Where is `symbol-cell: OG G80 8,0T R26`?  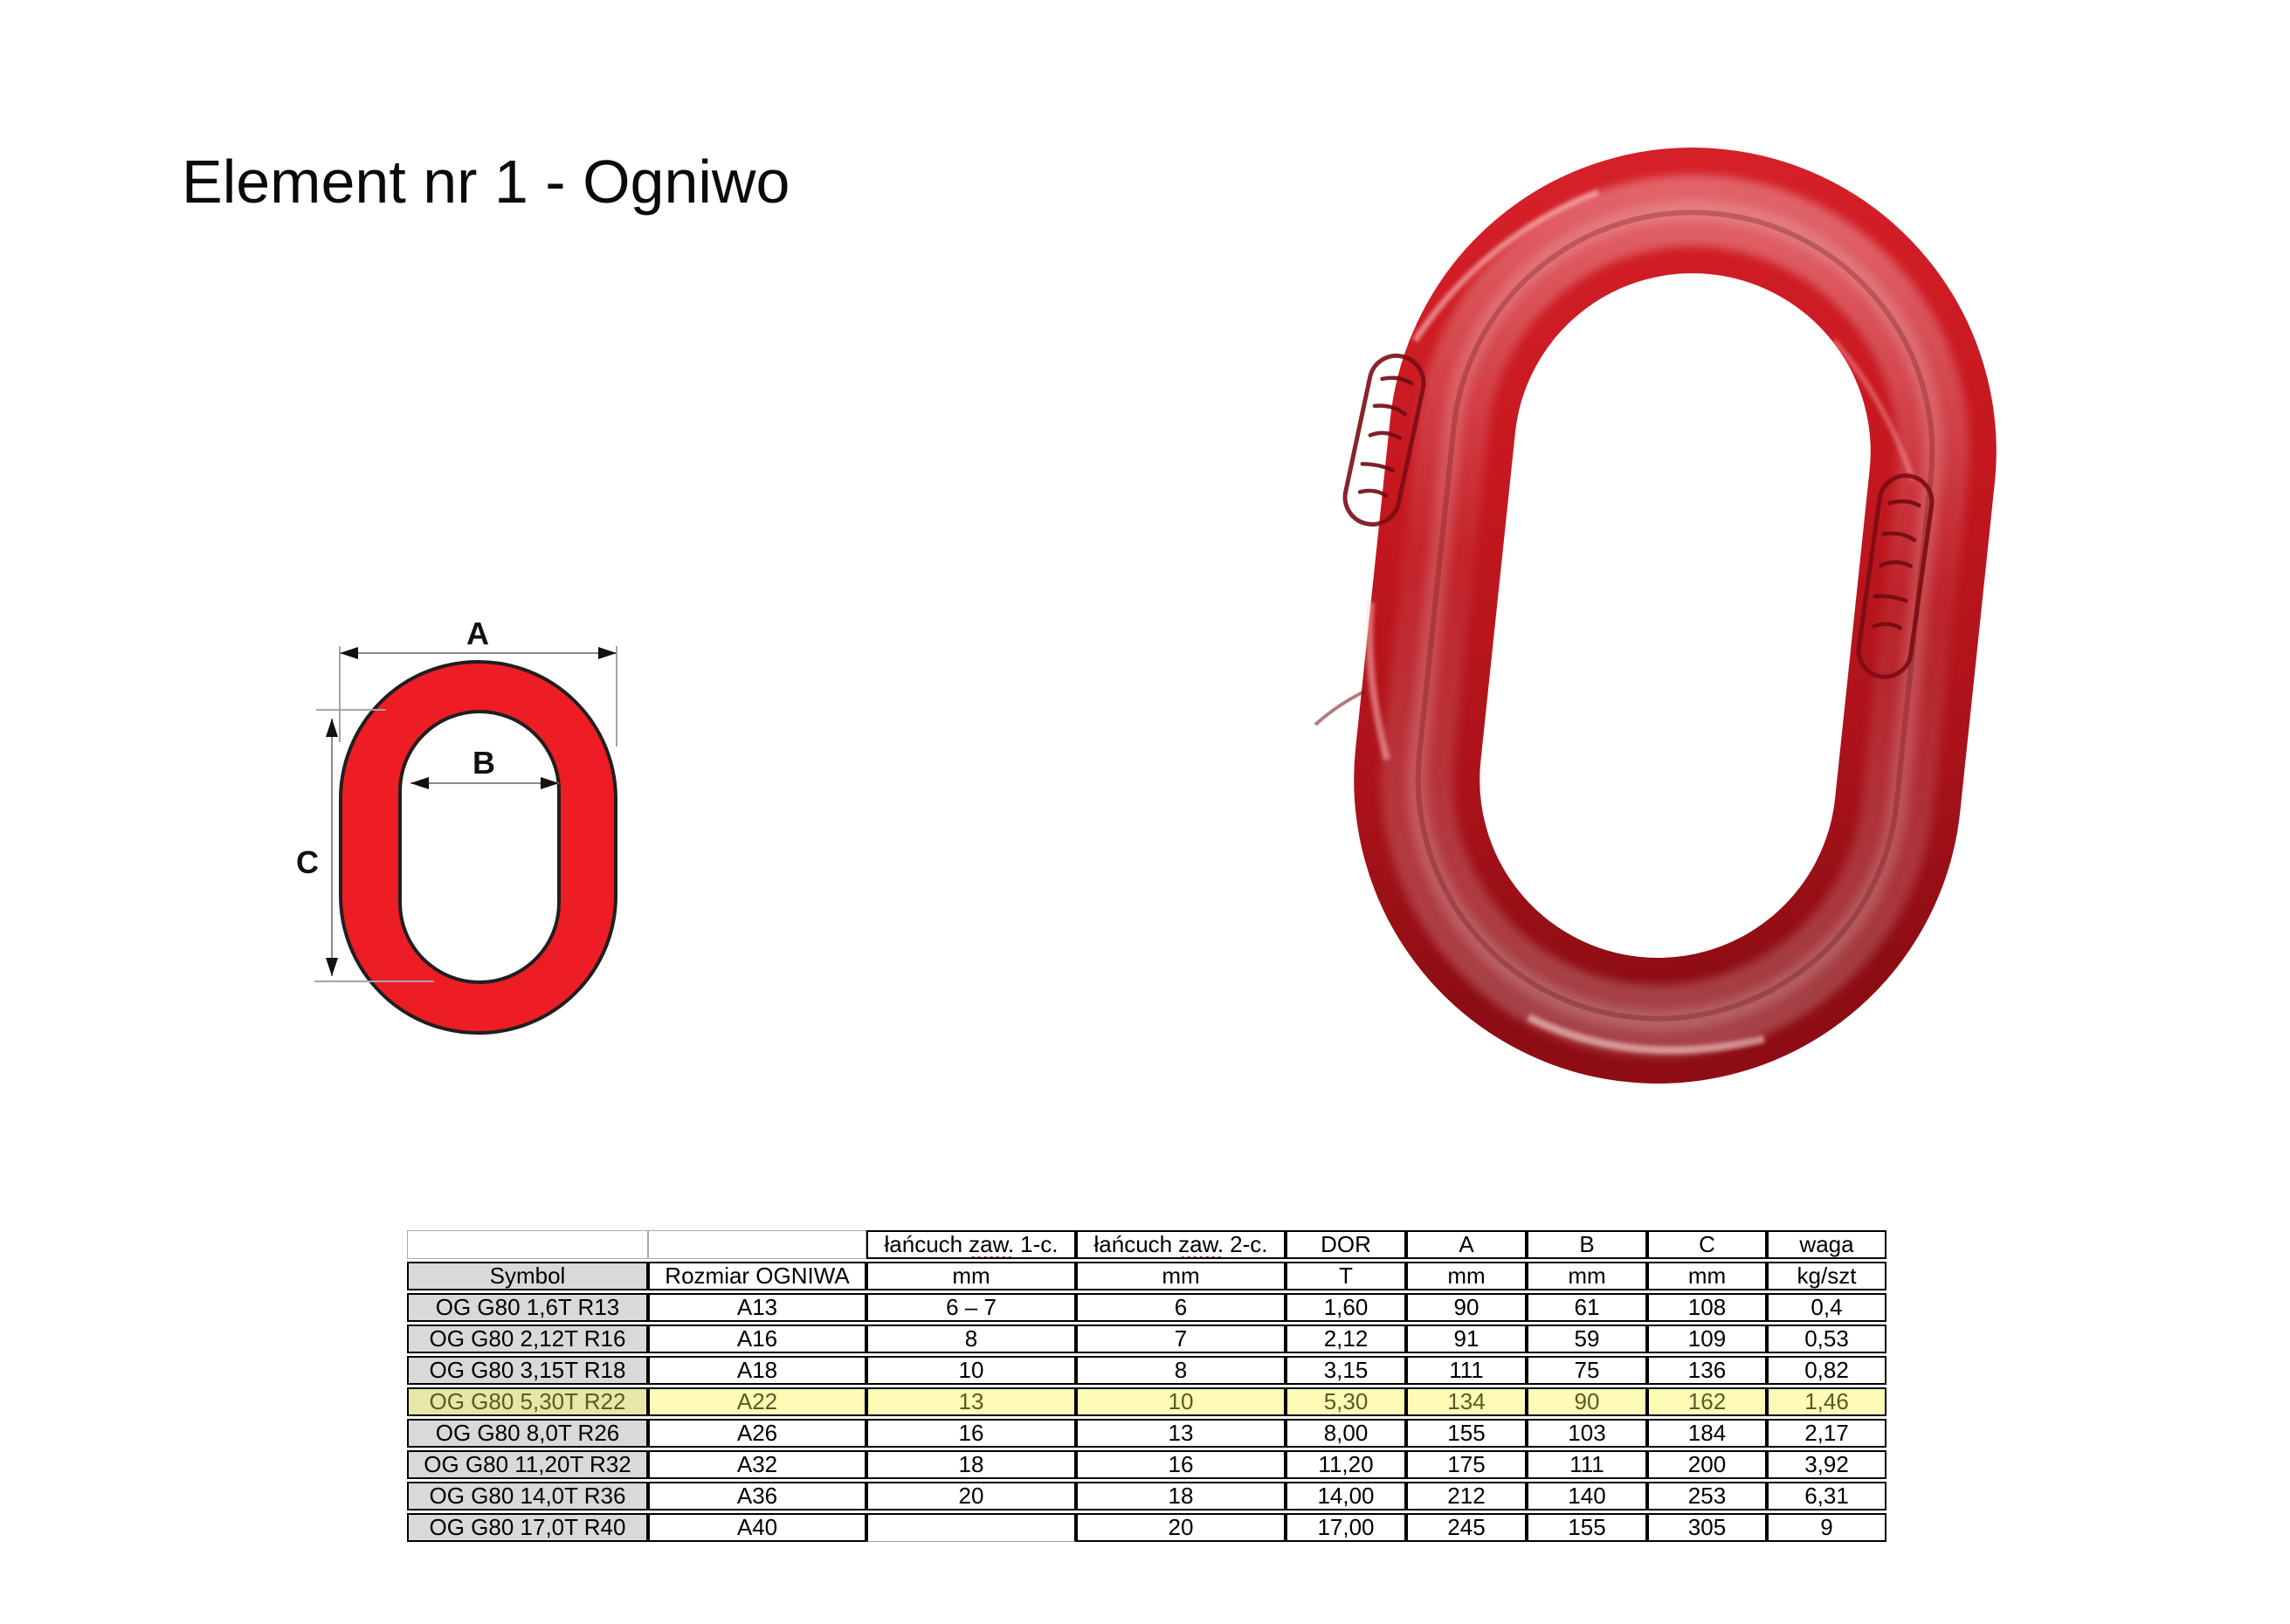
symbol-cell: OG G80 8,0T R26 is located at coordinates (527, 1433).